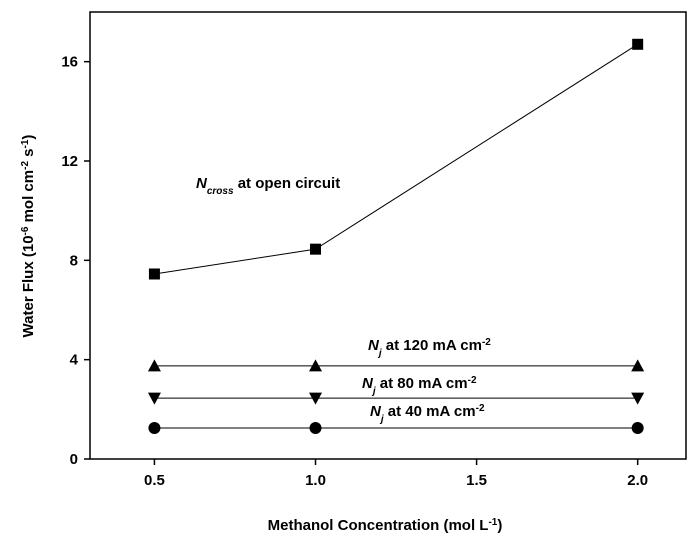 The image size is (689, 540). What do you see at coordinates (74, 260) in the screenshot?
I see `y-tick-label: 8` at bounding box center [74, 260].